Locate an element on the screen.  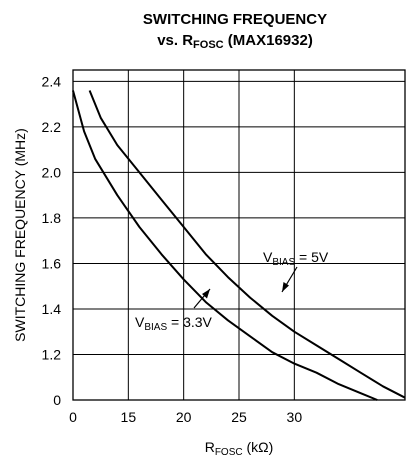
arrowhead-vbias-33v is located at coordinates (206, 294).